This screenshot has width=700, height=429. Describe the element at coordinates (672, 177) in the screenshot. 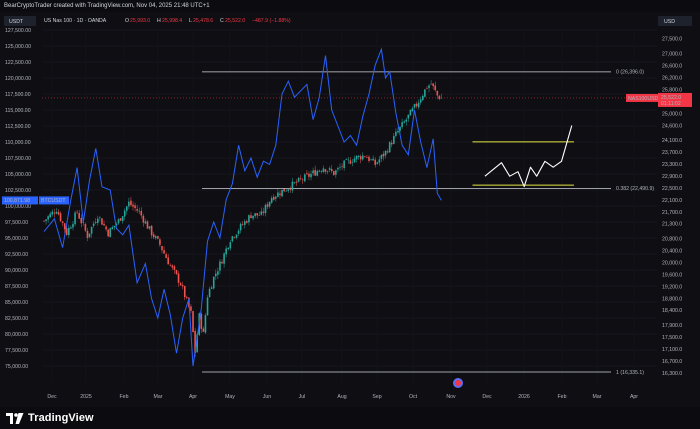

I see `right-axis-tick: 22,900.0` at that location.